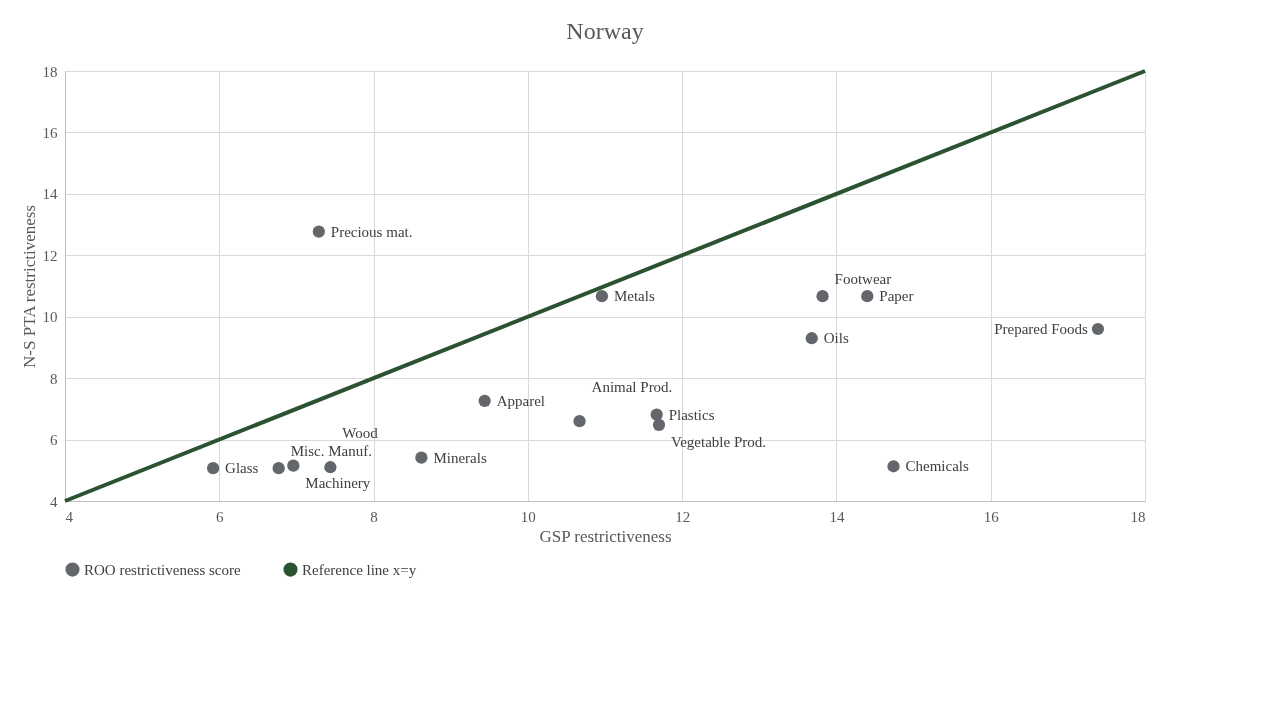  Describe the element at coordinates (50, 71) in the screenshot. I see `y-tick-label: 18` at that location.